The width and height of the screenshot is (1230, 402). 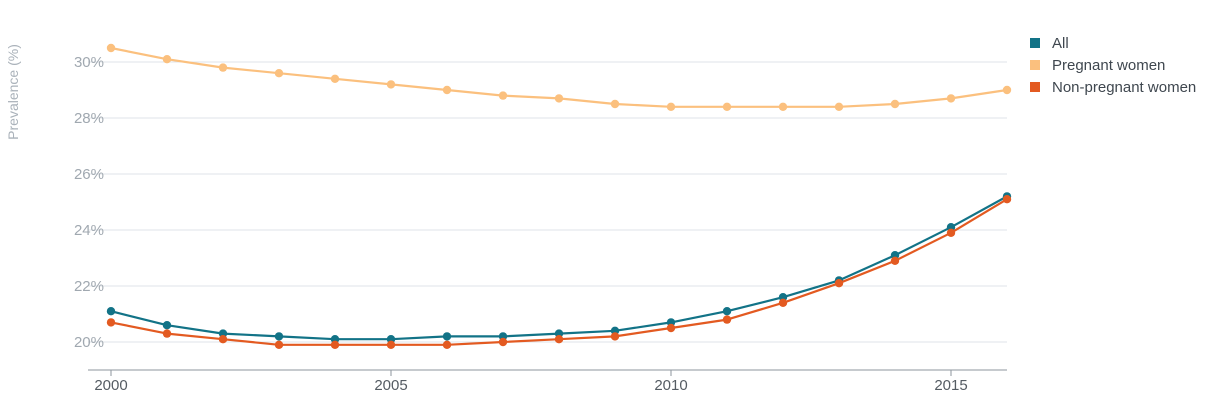 I want to click on legend-label: Pregnant women, so click(x=1109, y=65).